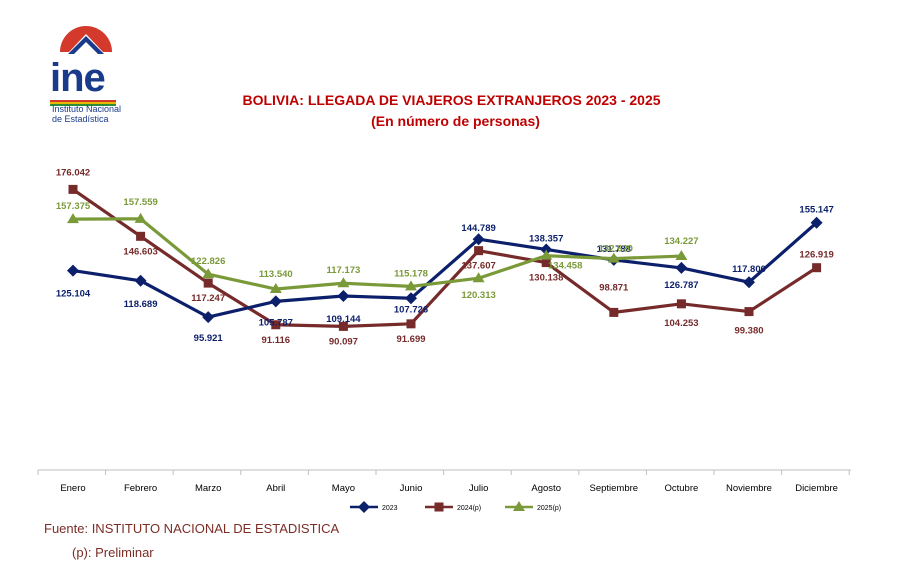 Image resolution: width=911 pixels, height=572 pixels. Describe the element at coordinates (276, 340) in the screenshot. I see `data-label: 91.116` at that location.